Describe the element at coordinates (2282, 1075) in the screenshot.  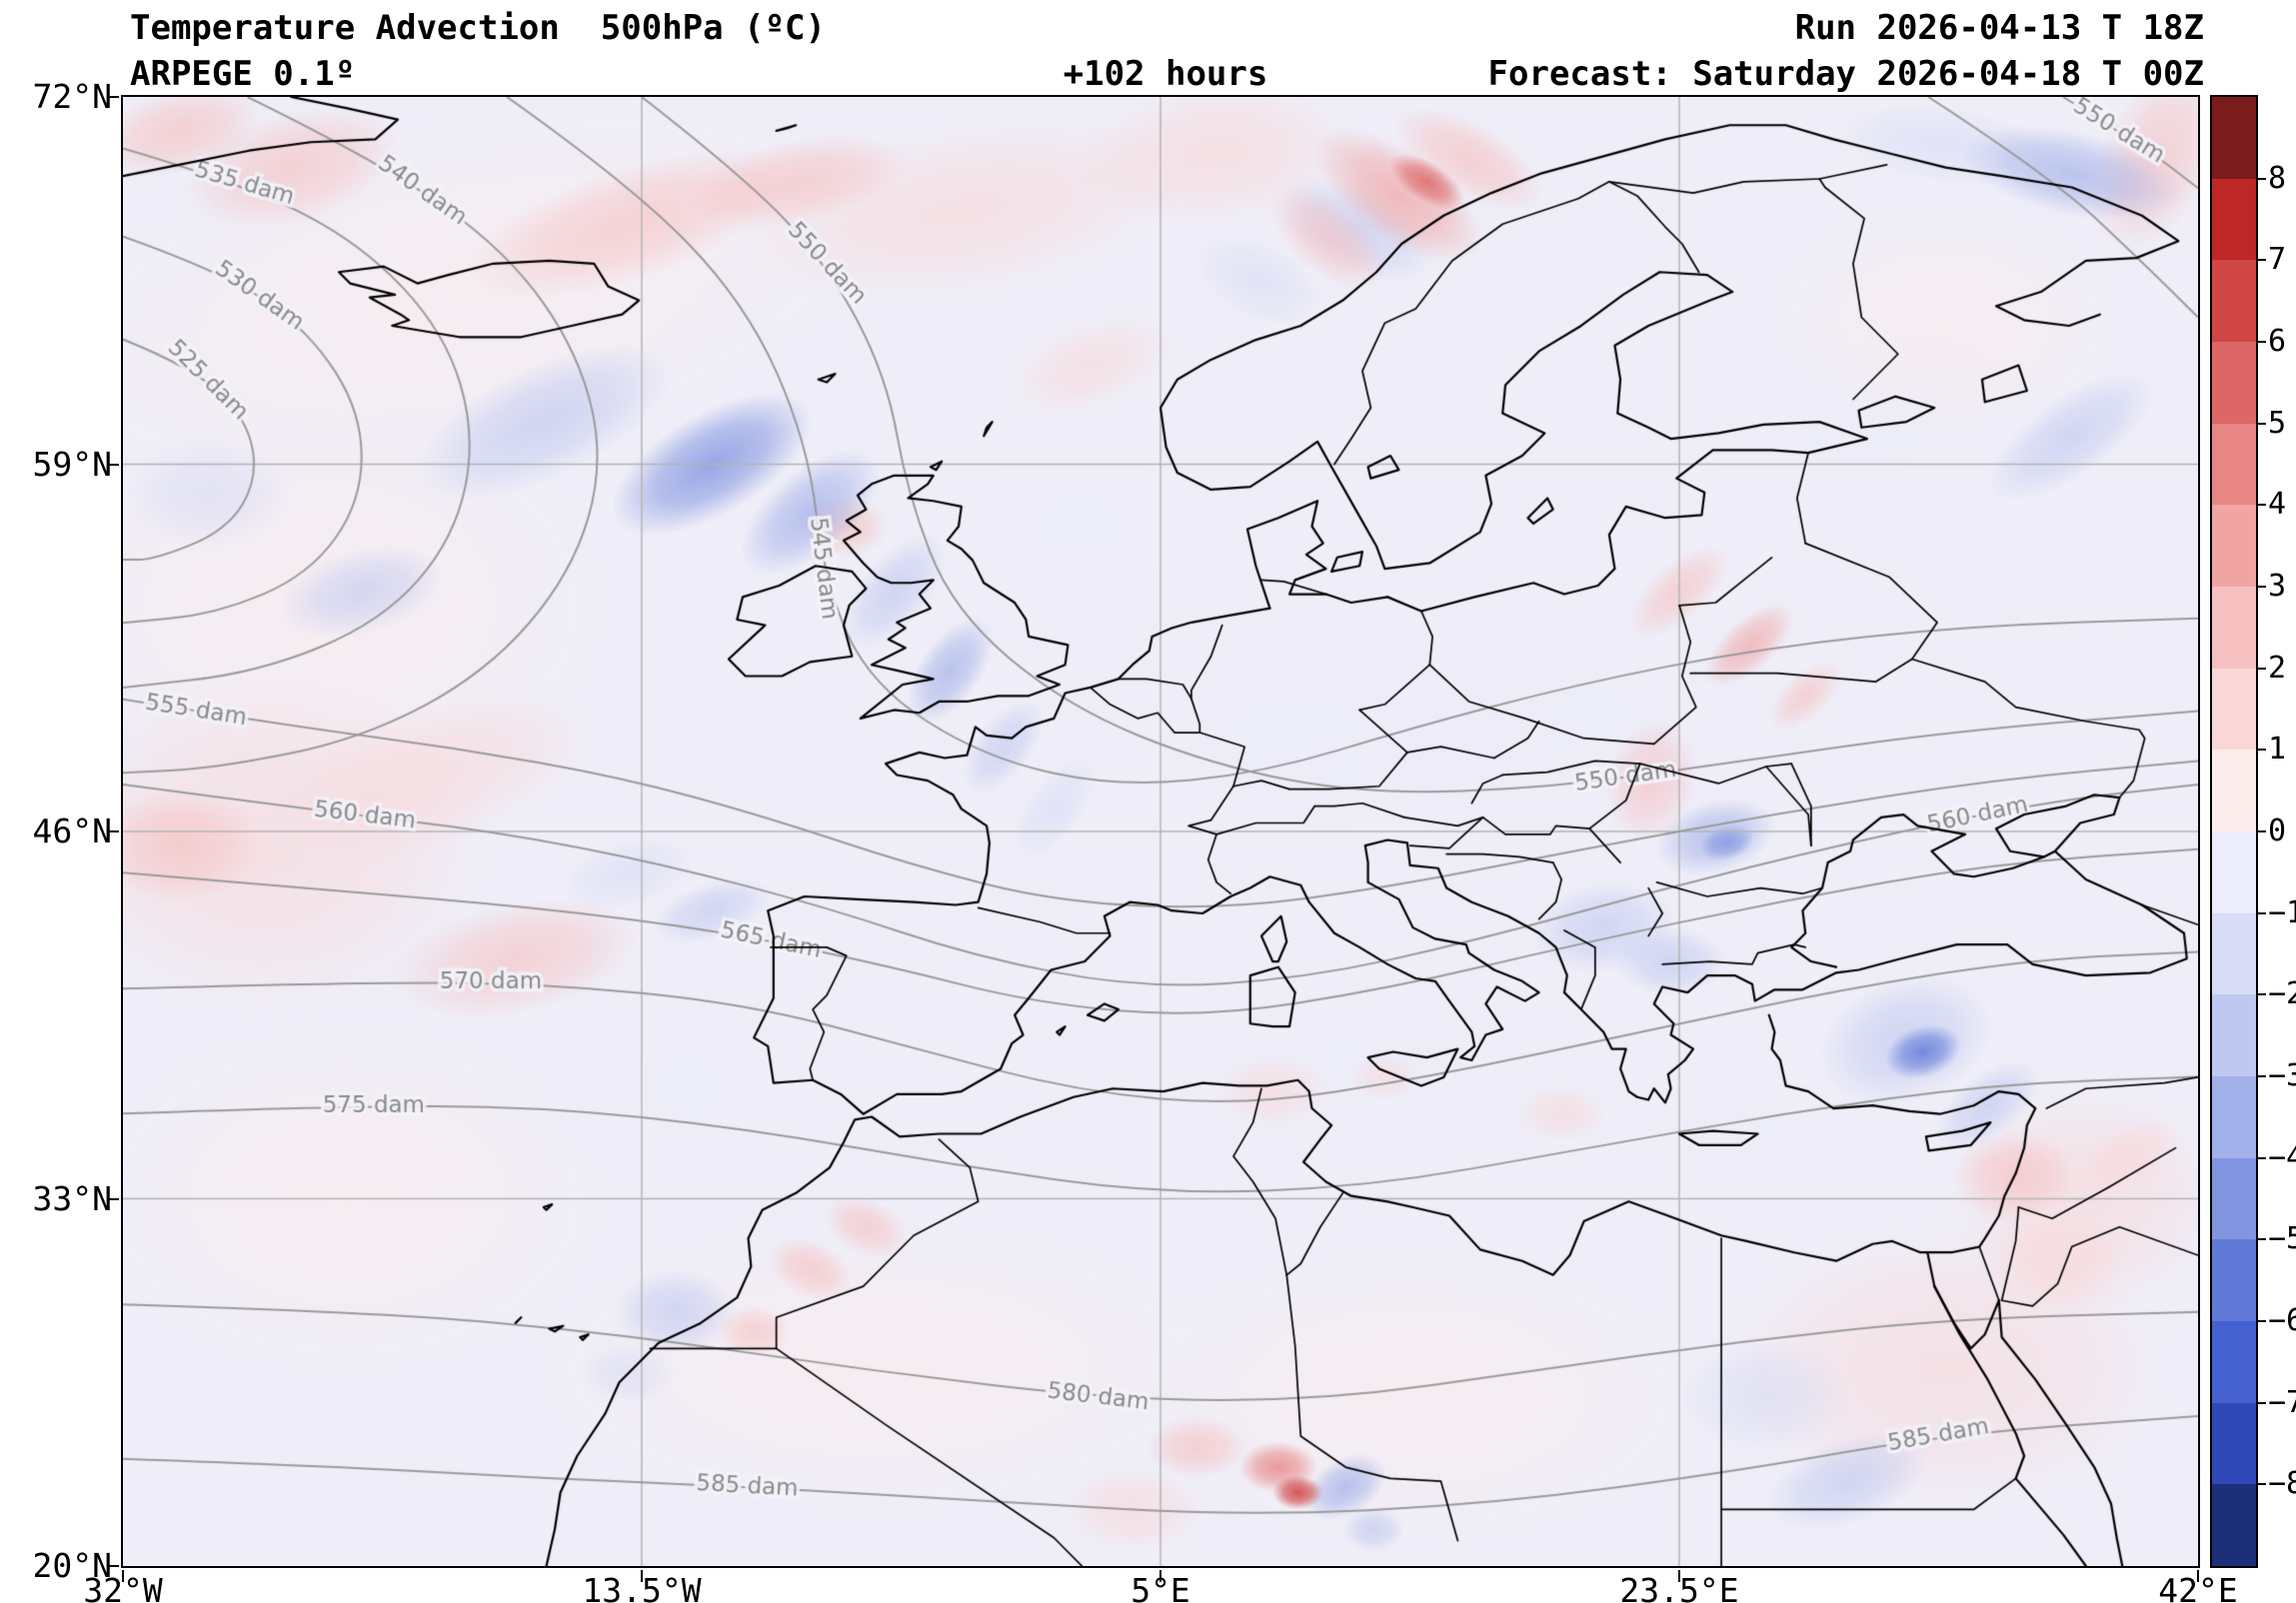
I see `colorbar-tick-label: −3` at that location.